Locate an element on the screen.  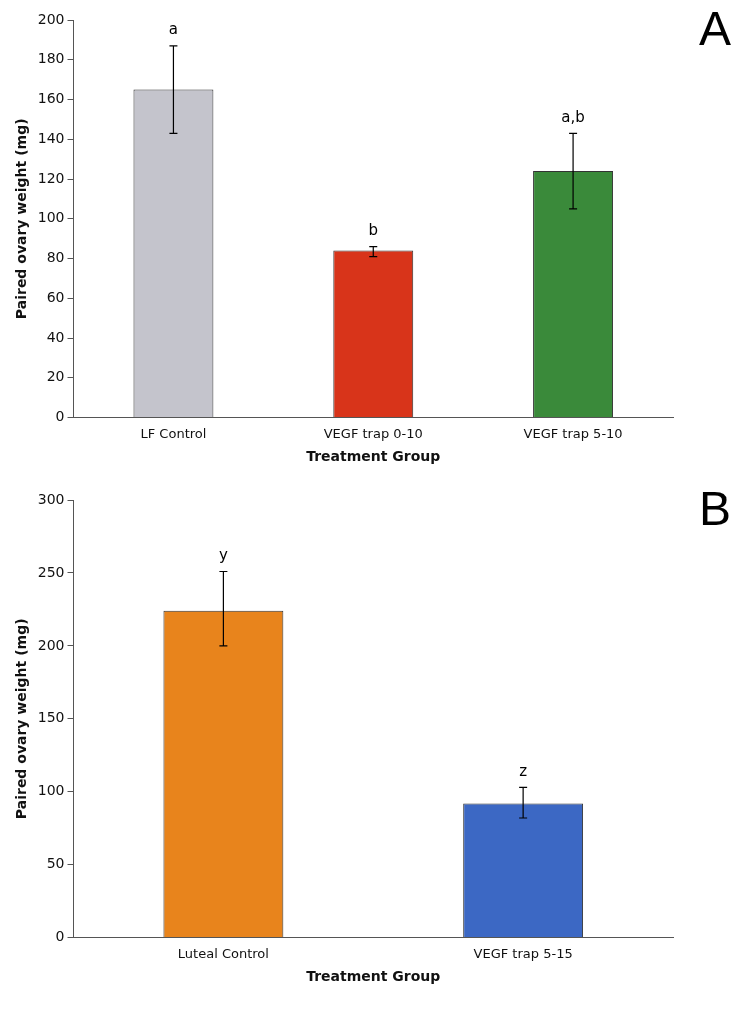
y-tick-label: 180 is located at coordinates (51, 58).